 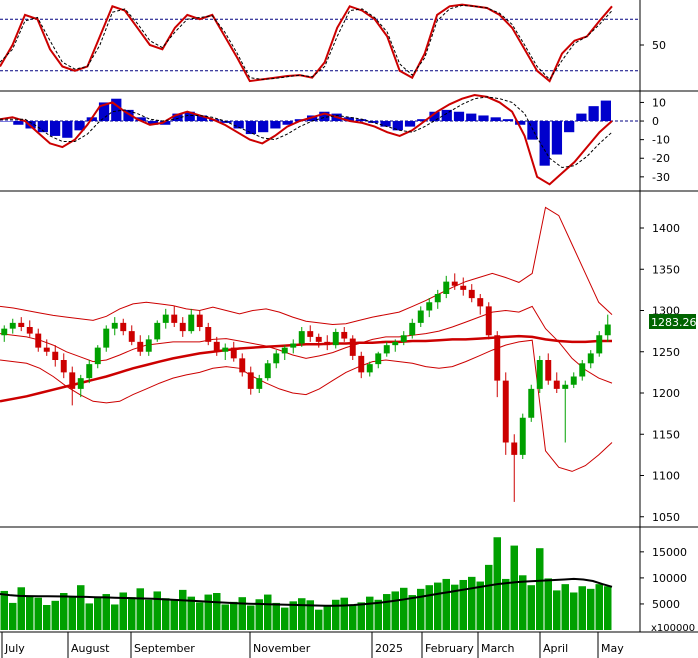 I want to click on volume-unit-label: x100000, so click(x=673, y=628).